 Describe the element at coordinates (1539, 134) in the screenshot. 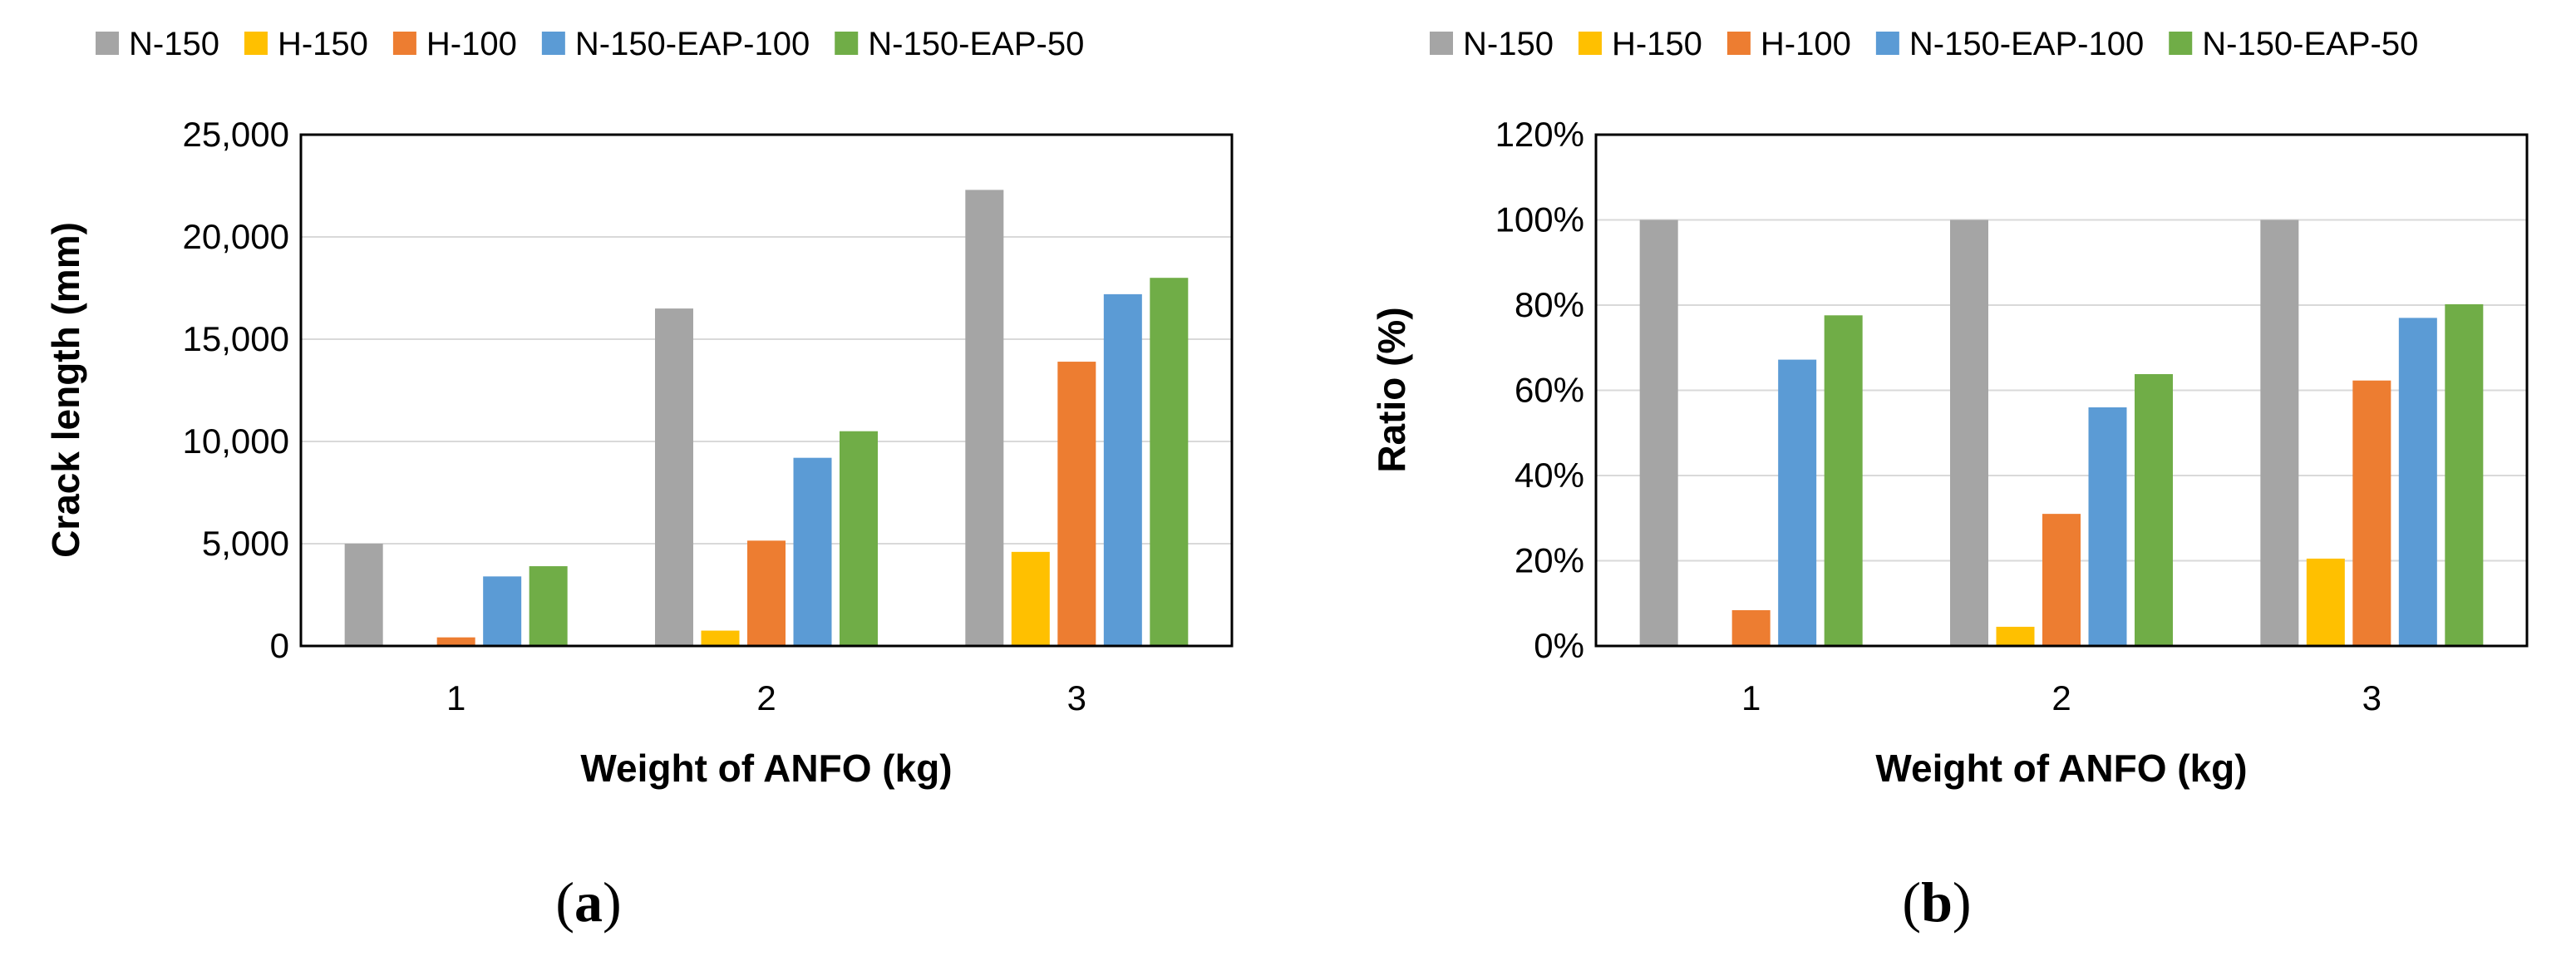

I see `y-tick-label: 120%` at that location.